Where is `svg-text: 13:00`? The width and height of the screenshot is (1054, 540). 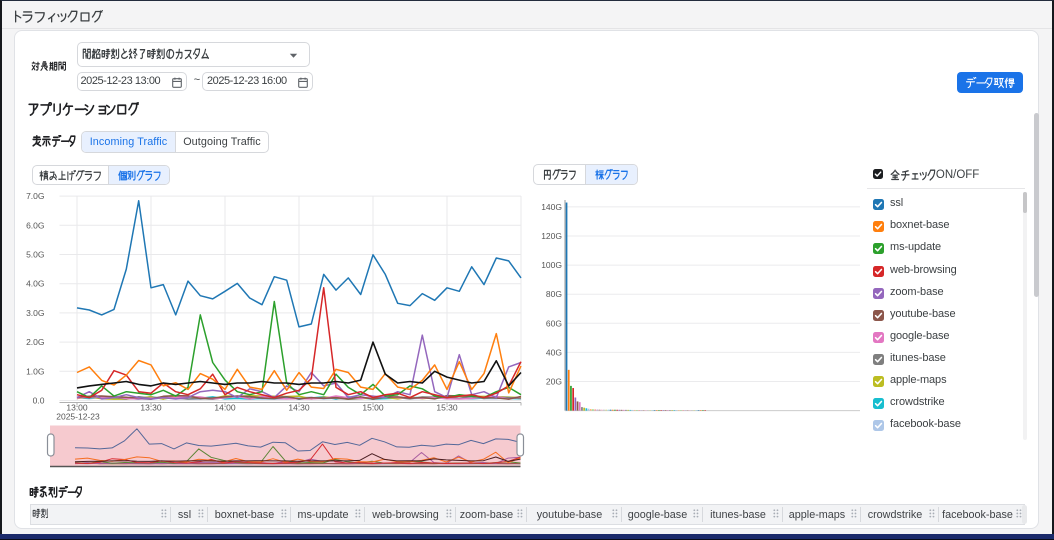 svg-text: 13:00 is located at coordinates (77, 408).